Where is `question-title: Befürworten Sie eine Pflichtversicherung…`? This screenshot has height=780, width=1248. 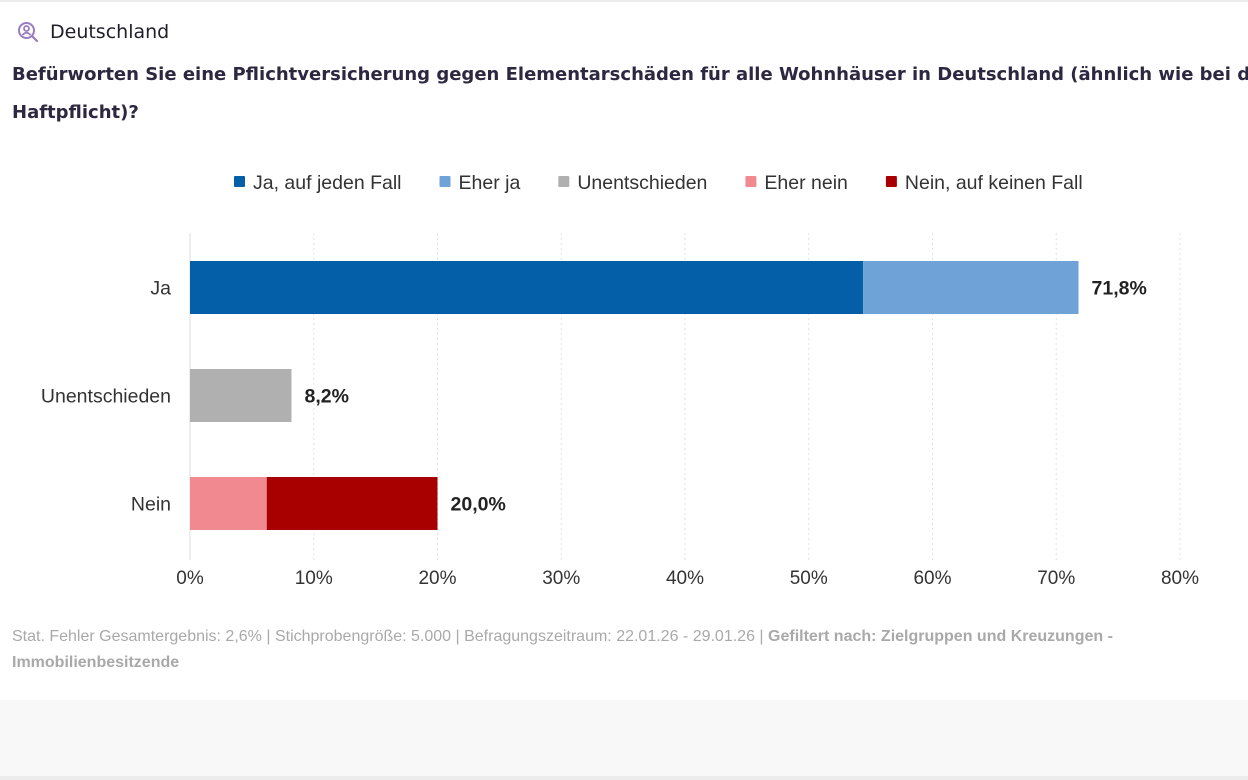
question-title: Befürworten Sie eine Pflichtversicherung… is located at coordinates (630, 94).